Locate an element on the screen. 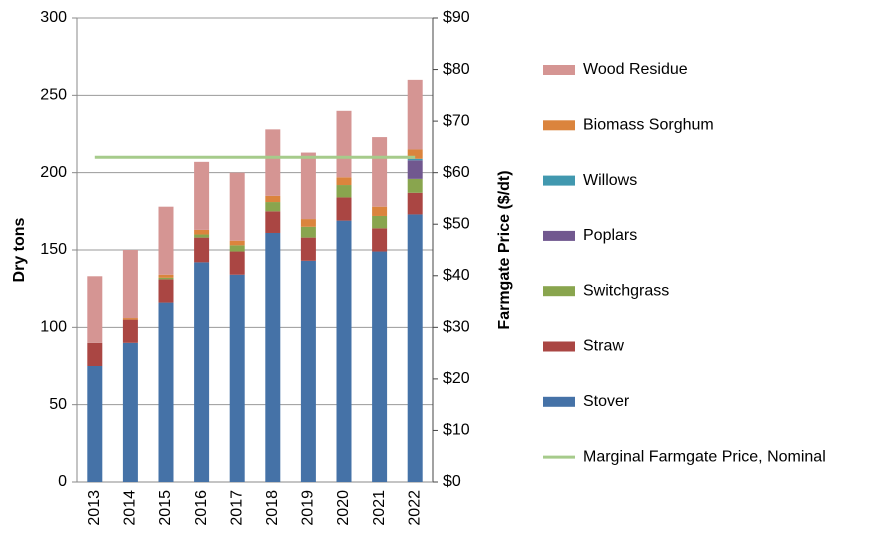 The image size is (869, 540). y2-tick-label: $60 is located at coordinates (456, 172).